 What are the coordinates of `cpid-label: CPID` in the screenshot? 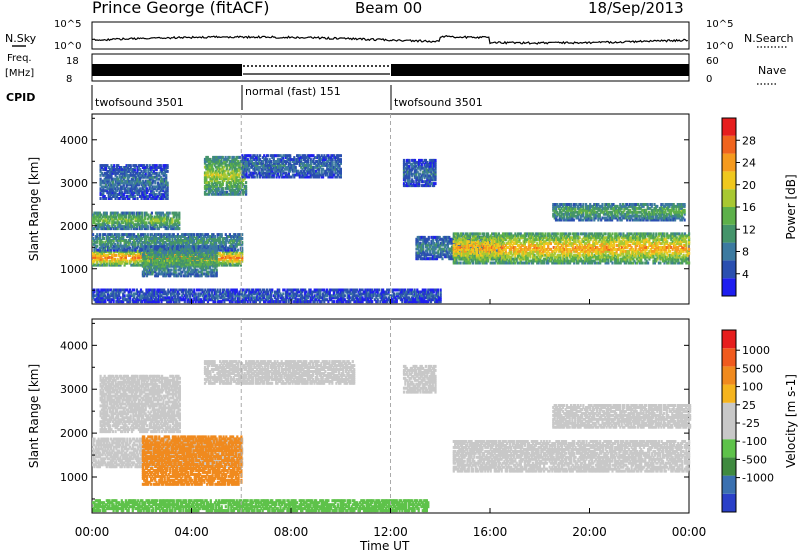 It's located at (20, 97).